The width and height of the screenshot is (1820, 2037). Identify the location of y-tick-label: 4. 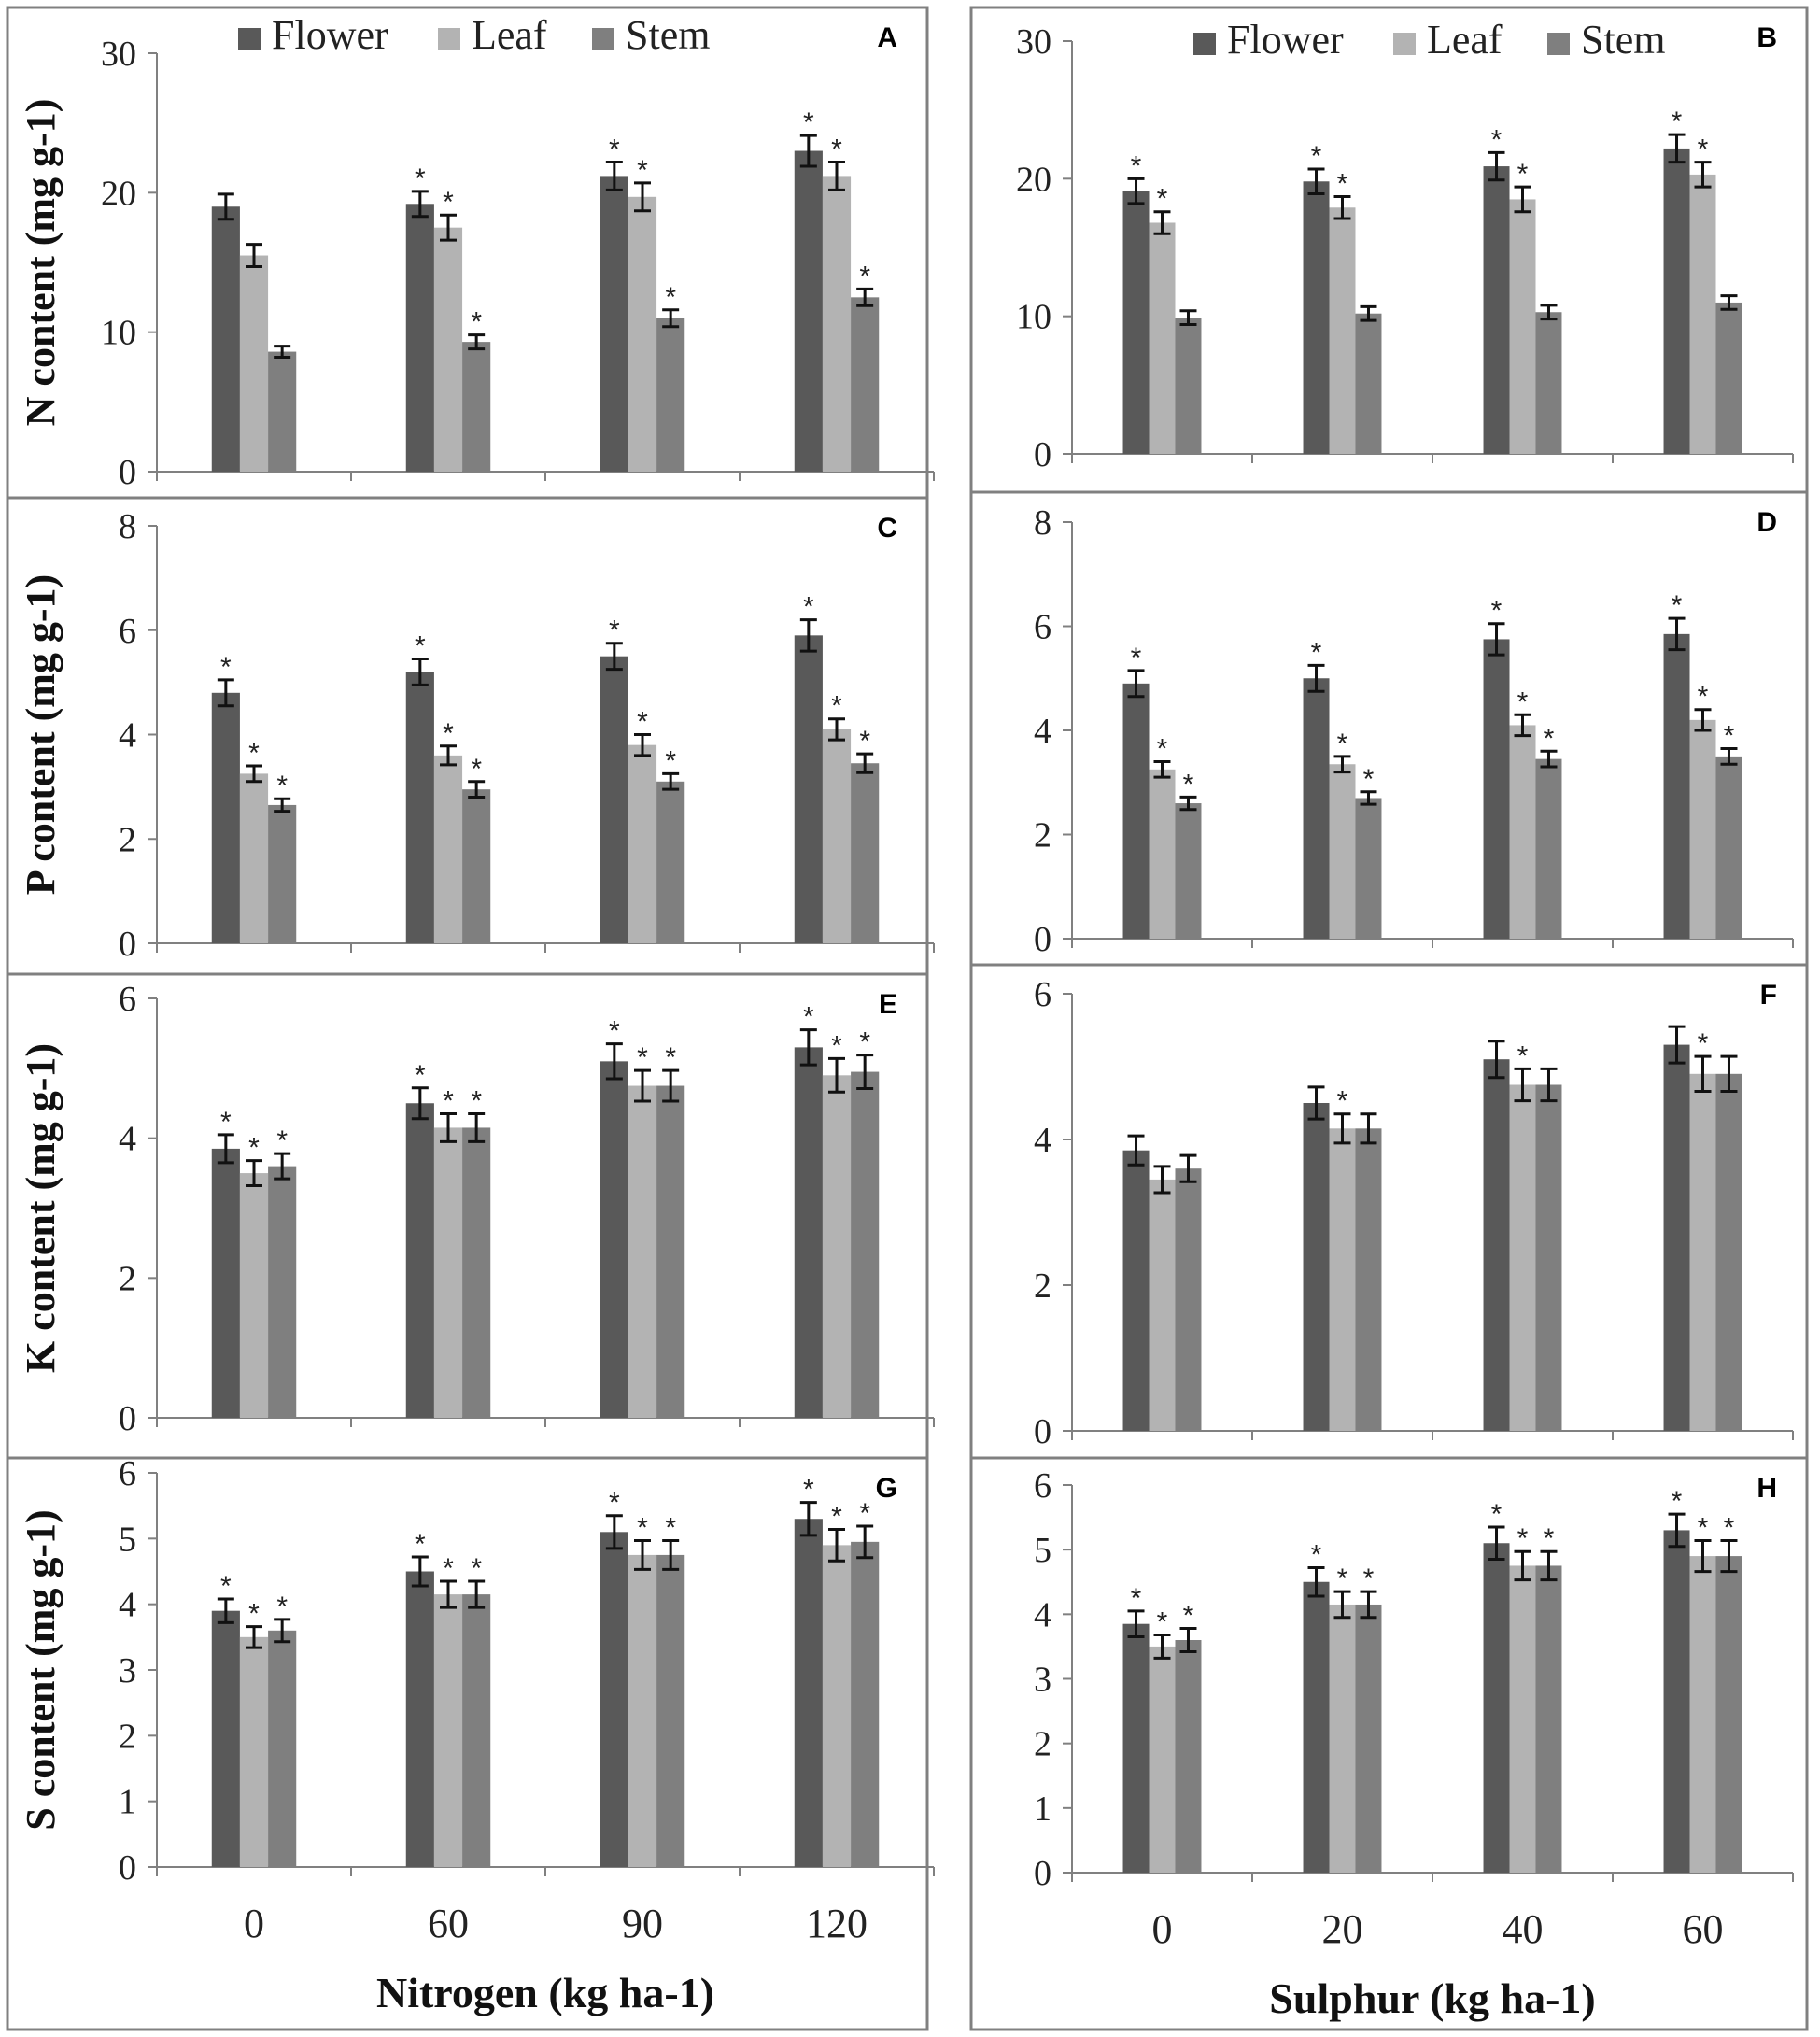
(1042, 1140).